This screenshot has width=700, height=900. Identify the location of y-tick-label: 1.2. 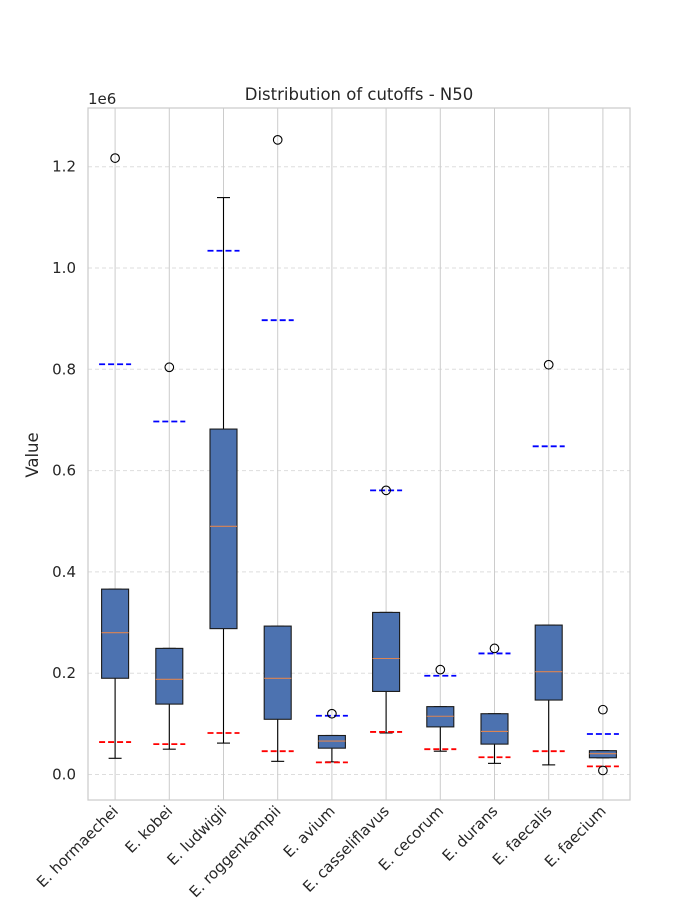
(64, 167).